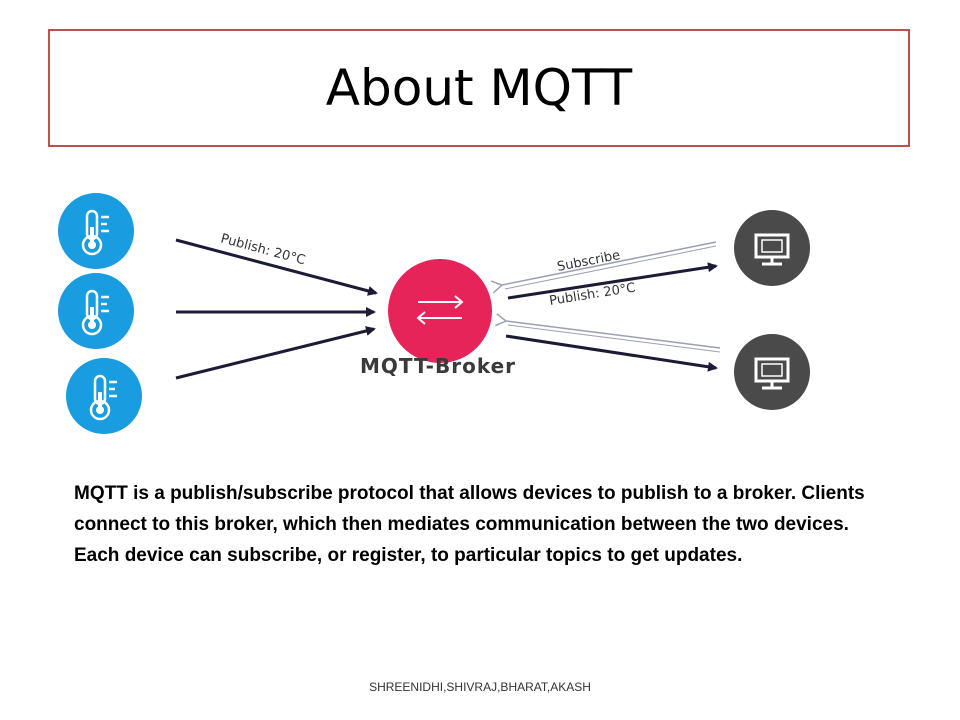 Image resolution: width=960 pixels, height=720 pixels. I want to click on slide-title: About MQTT, so click(479, 88).